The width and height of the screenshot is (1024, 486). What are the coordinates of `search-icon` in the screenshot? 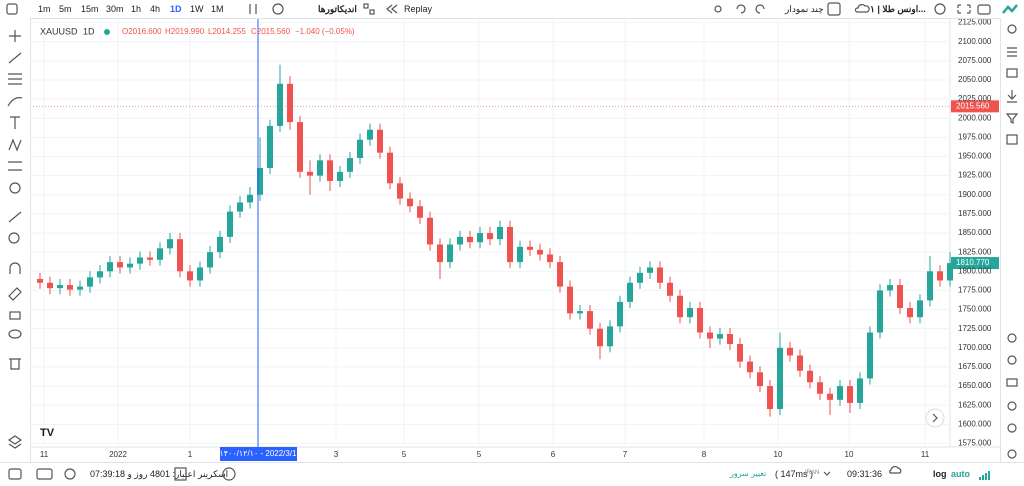 It's located at (1012, 29).